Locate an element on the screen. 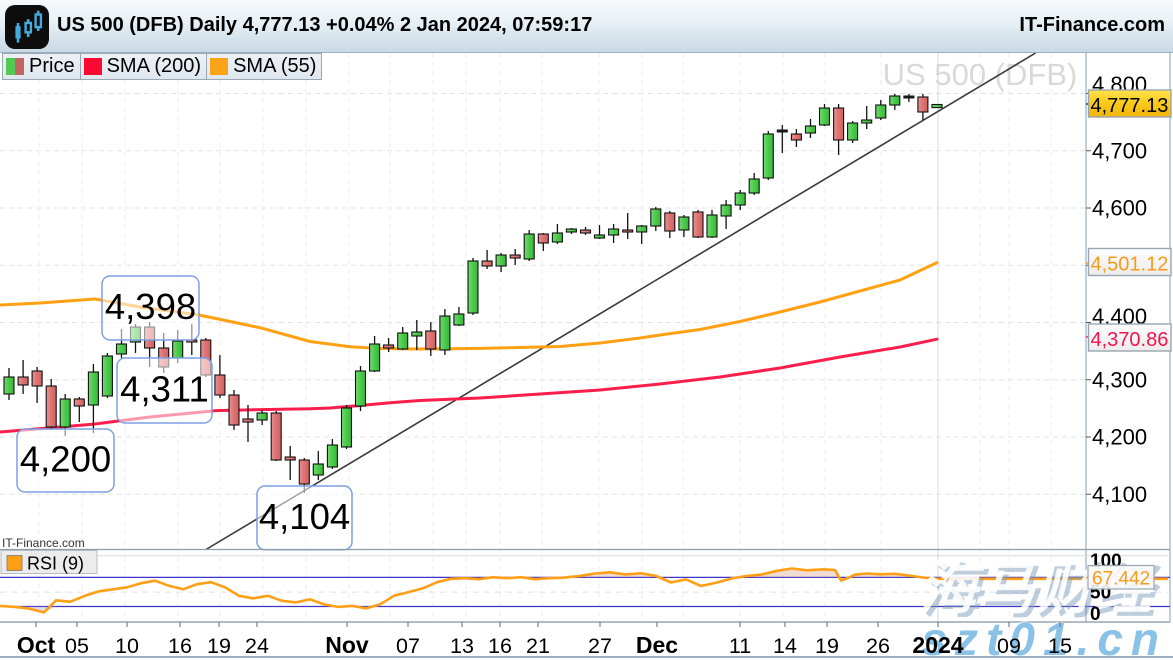  svg-text: 10 is located at coordinates (127, 646).